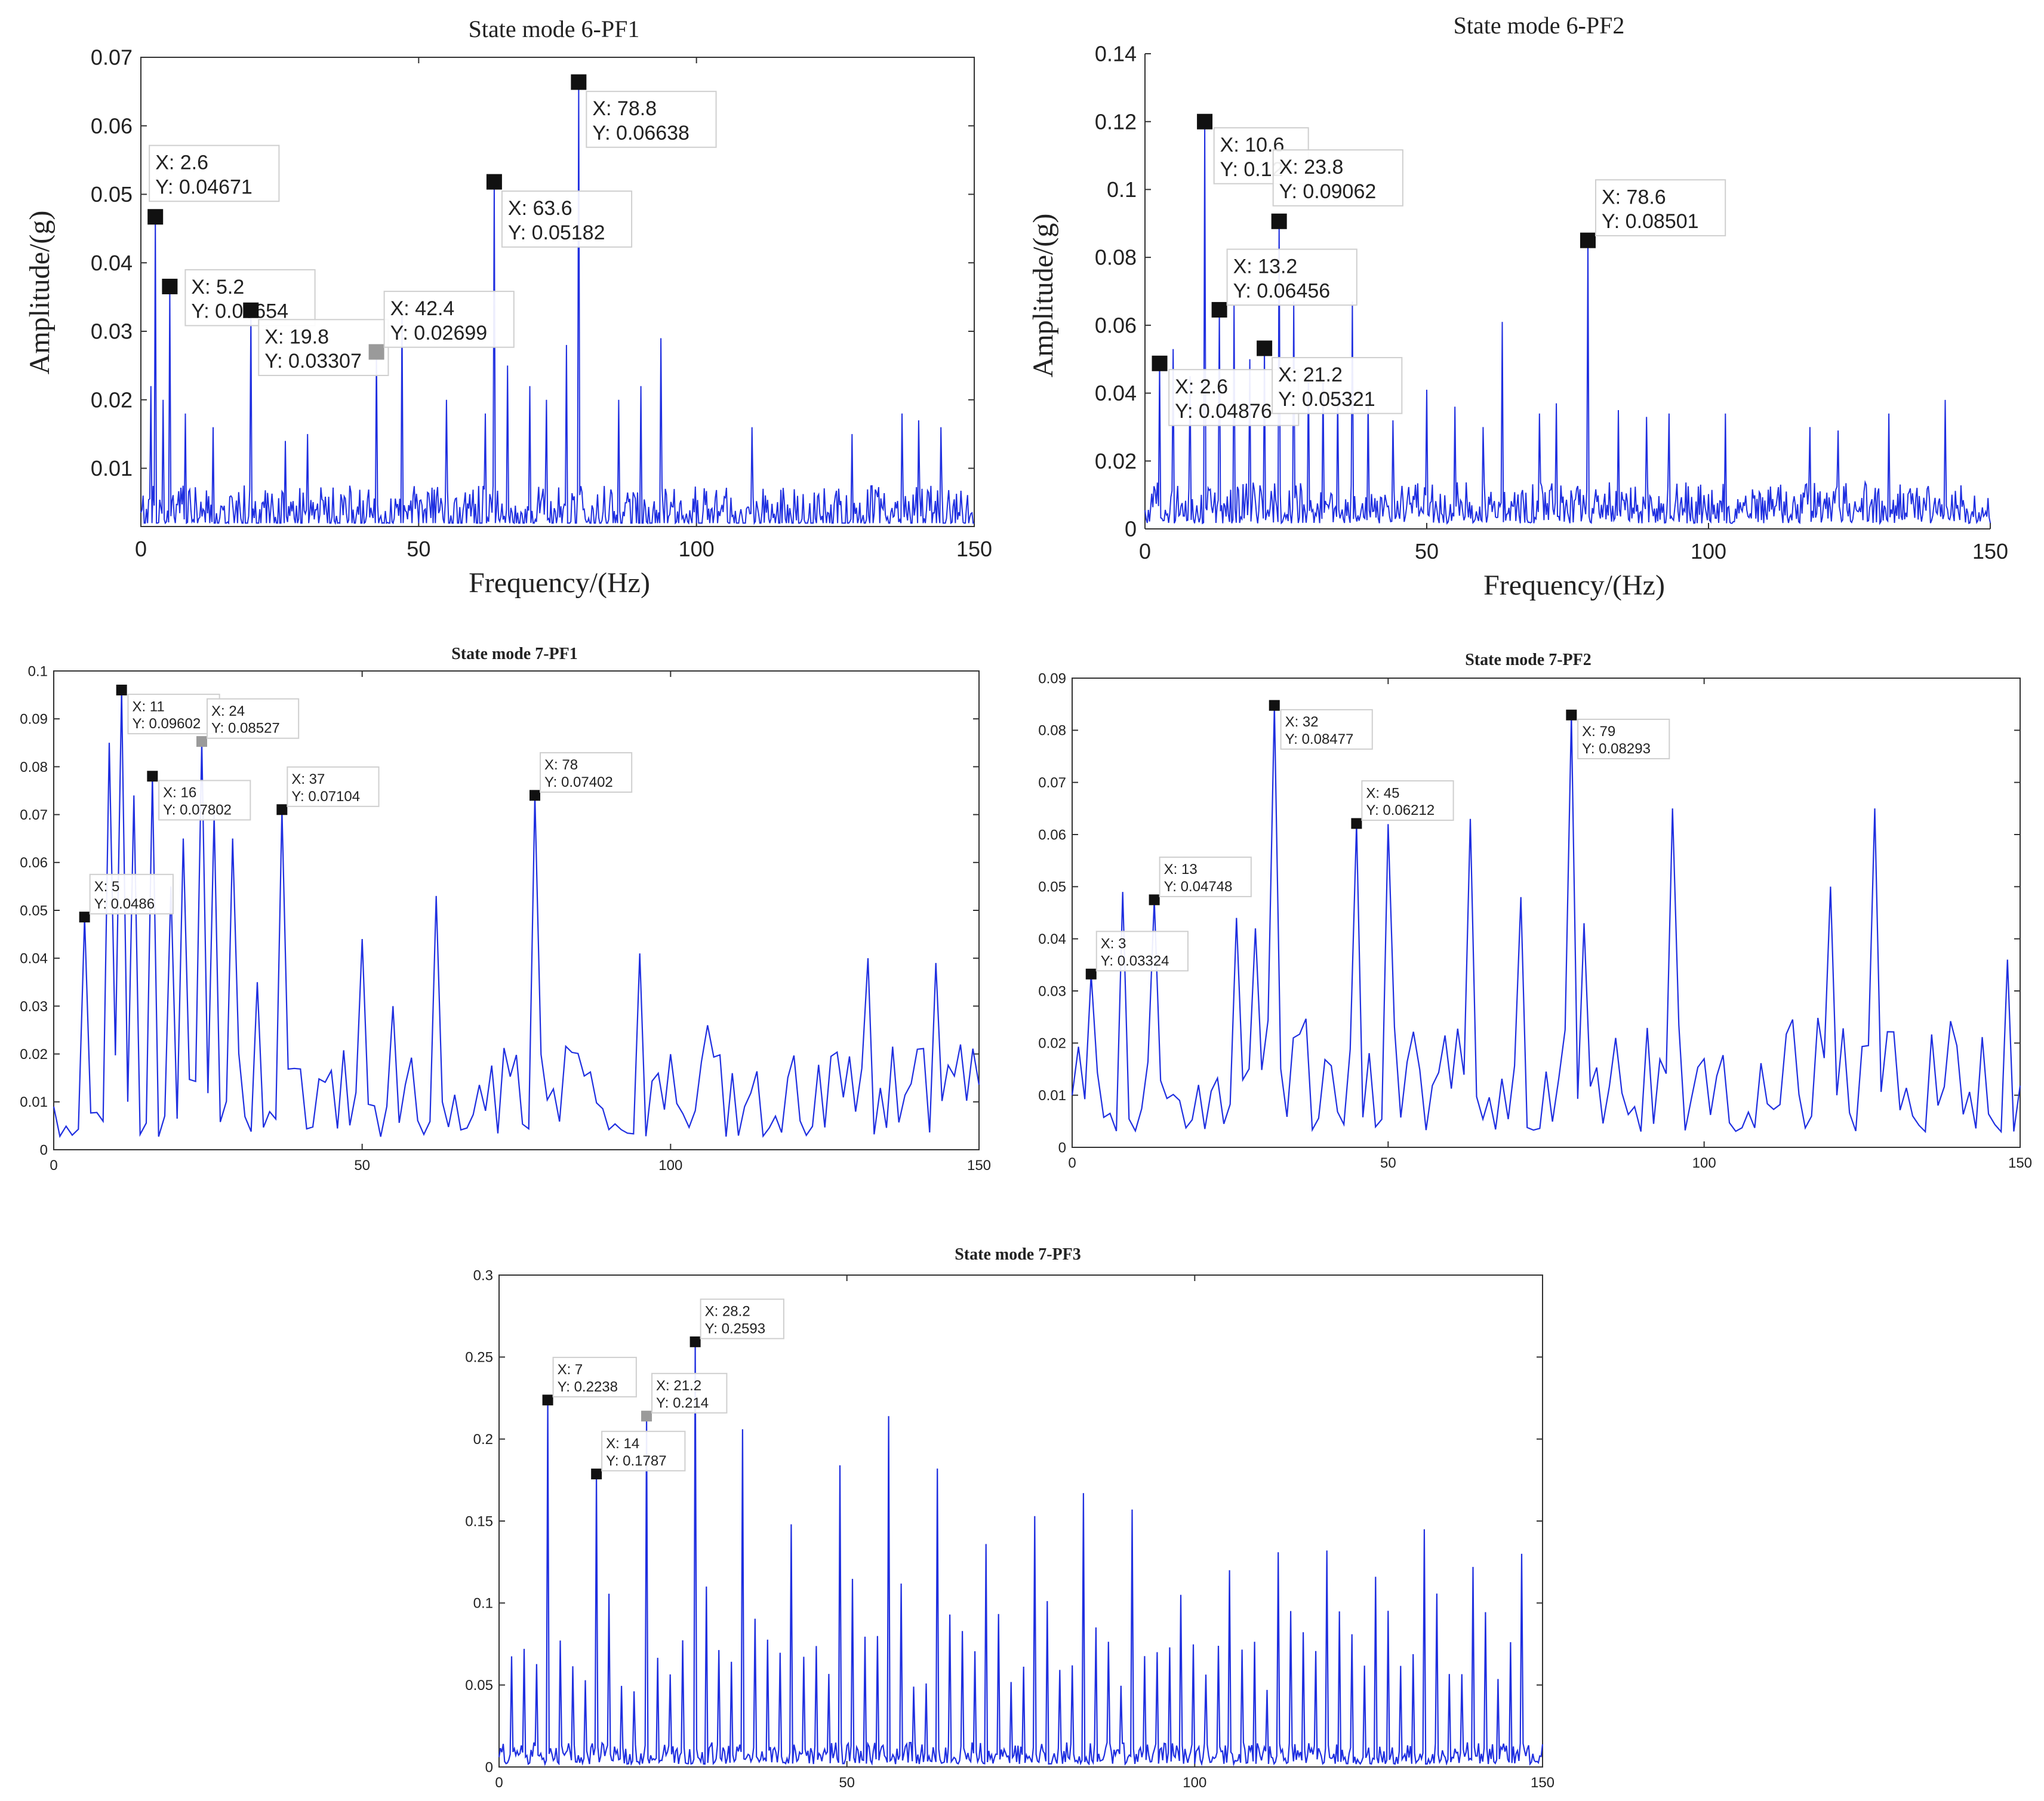  What do you see at coordinates (439, 333) in the screenshot?
I see `datatip-text: Y: 0.02699` at bounding box center [439, 333].